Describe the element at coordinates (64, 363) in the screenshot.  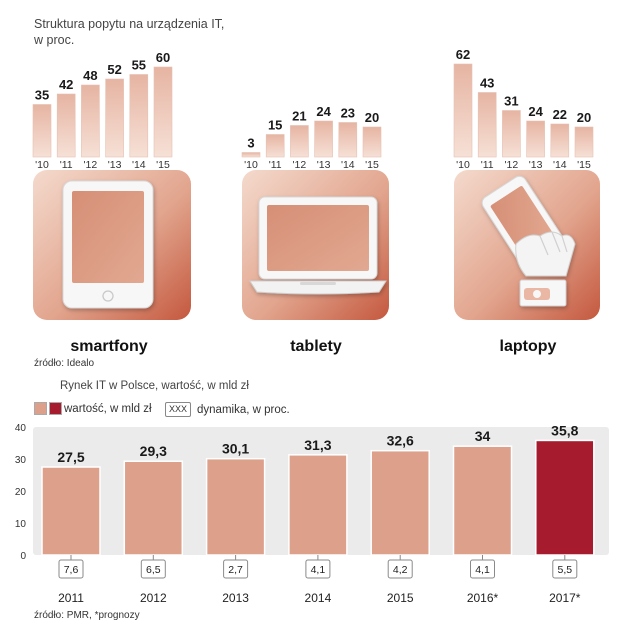
I see `source-note-top: źródło: Idealo` at that location.